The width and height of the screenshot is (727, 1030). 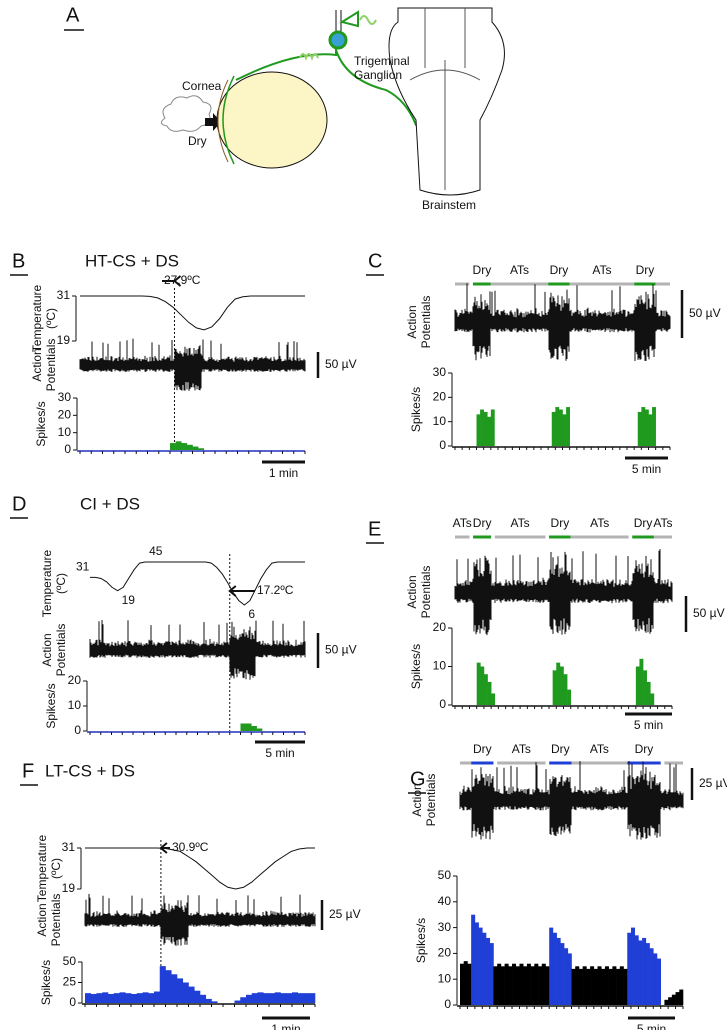 What do you see at coordinates (445, 901) in the screenshot?
I see `rate-tick-label: 40` at bounding box center [445, 901].